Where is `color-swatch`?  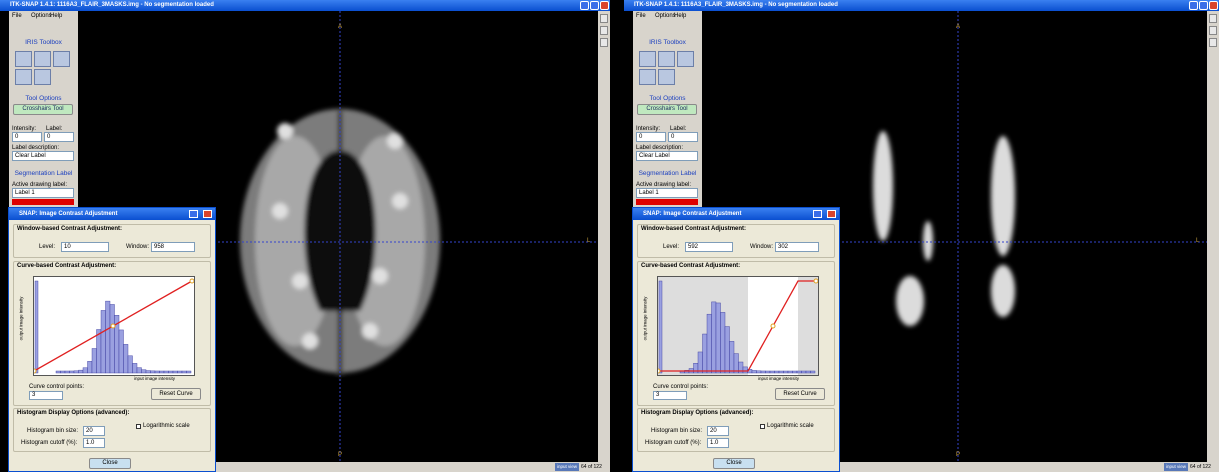 color-swatch is located at coordinates (43, 202).